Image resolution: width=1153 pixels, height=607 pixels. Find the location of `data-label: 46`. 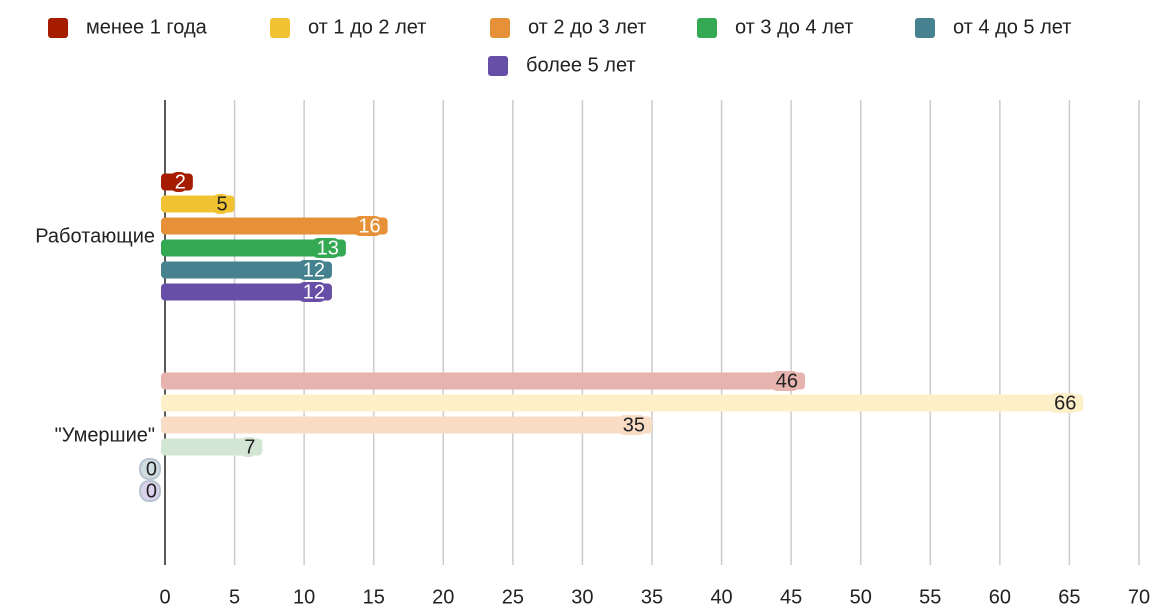

data-label: 46 is located at coordinates (787, 381).